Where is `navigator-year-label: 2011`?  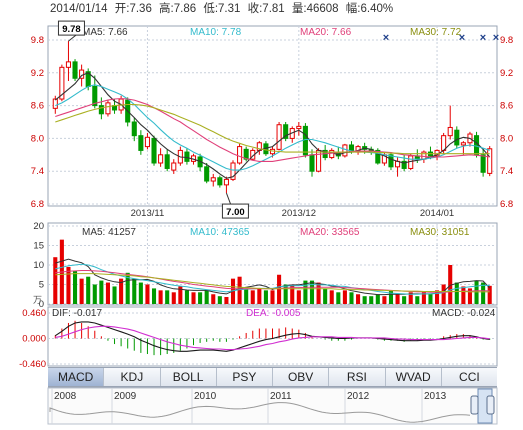
navigator-year-label: 2011 is located at coordinates (281, 396).